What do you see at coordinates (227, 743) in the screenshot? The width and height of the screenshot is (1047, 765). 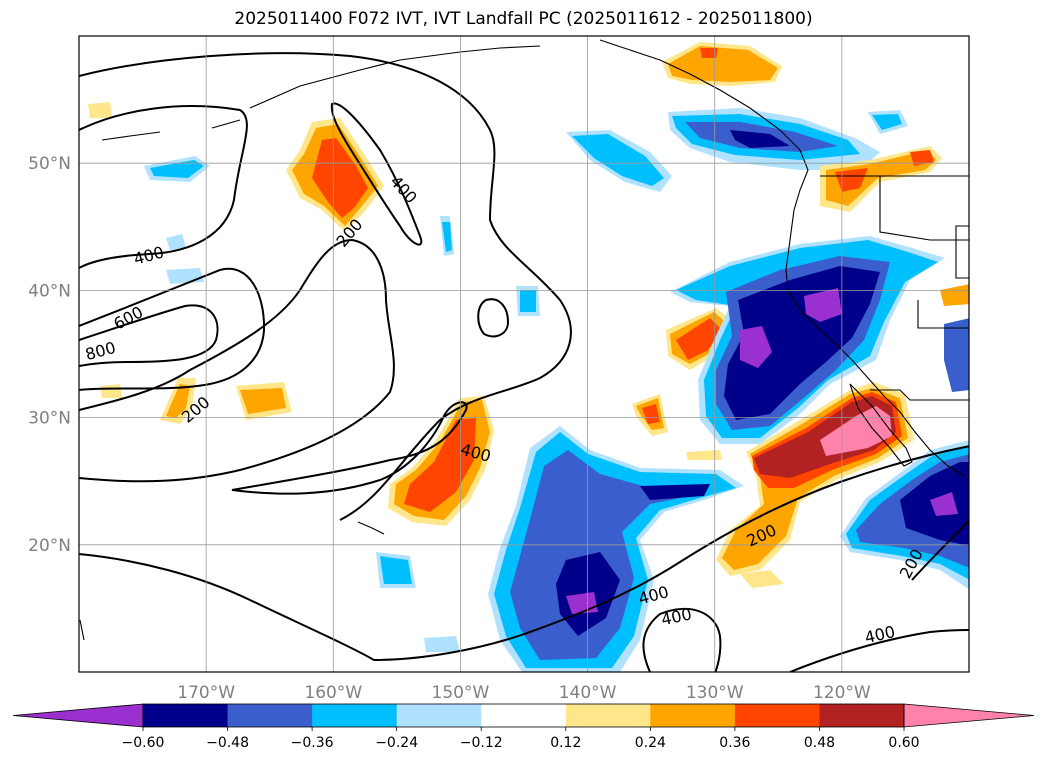 I see `colorbar-tick-label: −0.48` at bounding box center [227, 743].